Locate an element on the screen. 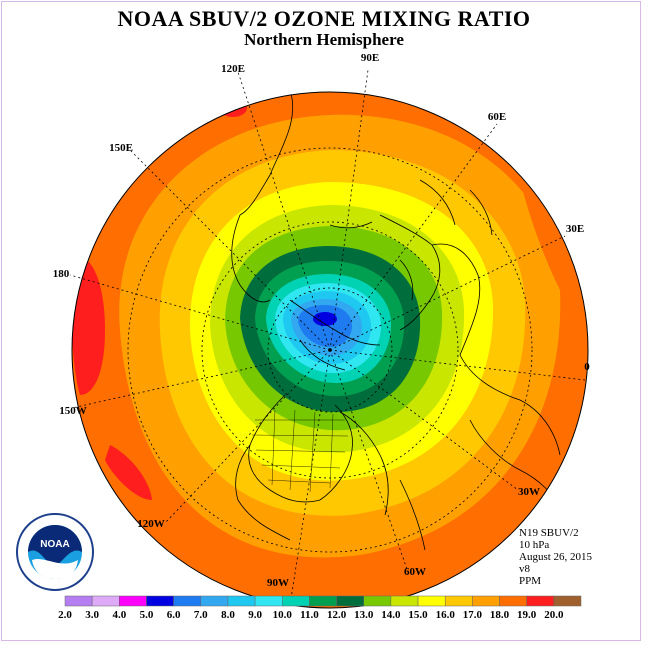  longitude-label: 60W is located at coordinates (415, 572).